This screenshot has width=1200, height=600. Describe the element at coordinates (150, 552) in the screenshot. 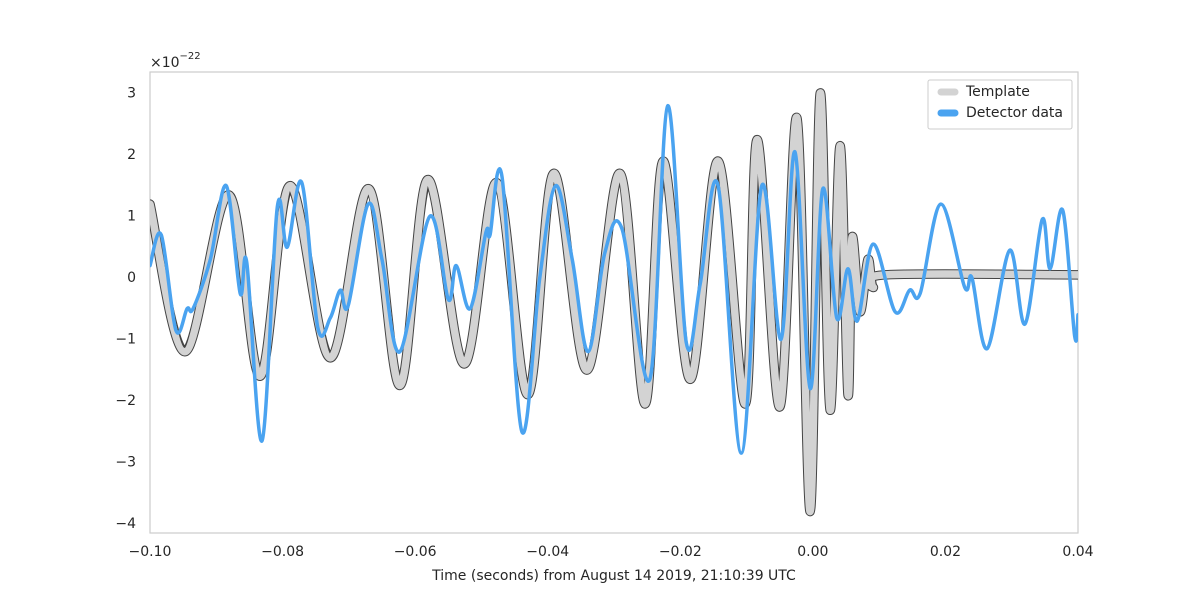

I see `x-tick-label: −0.10` at that location.